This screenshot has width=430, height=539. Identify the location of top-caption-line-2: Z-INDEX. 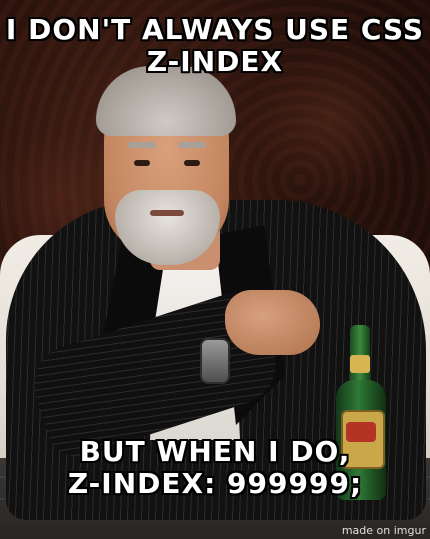
(215, 61).